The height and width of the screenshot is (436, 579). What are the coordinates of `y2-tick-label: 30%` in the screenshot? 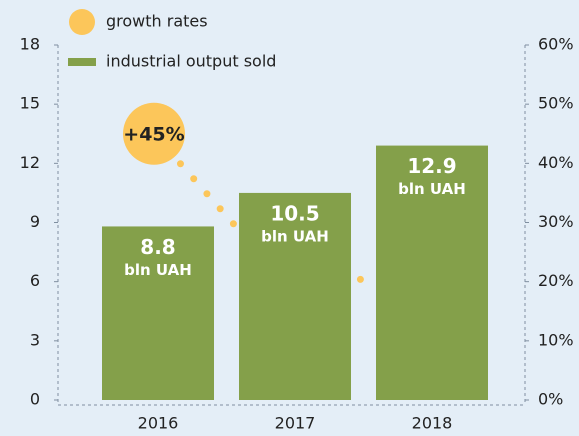 It's located at (556, 221).